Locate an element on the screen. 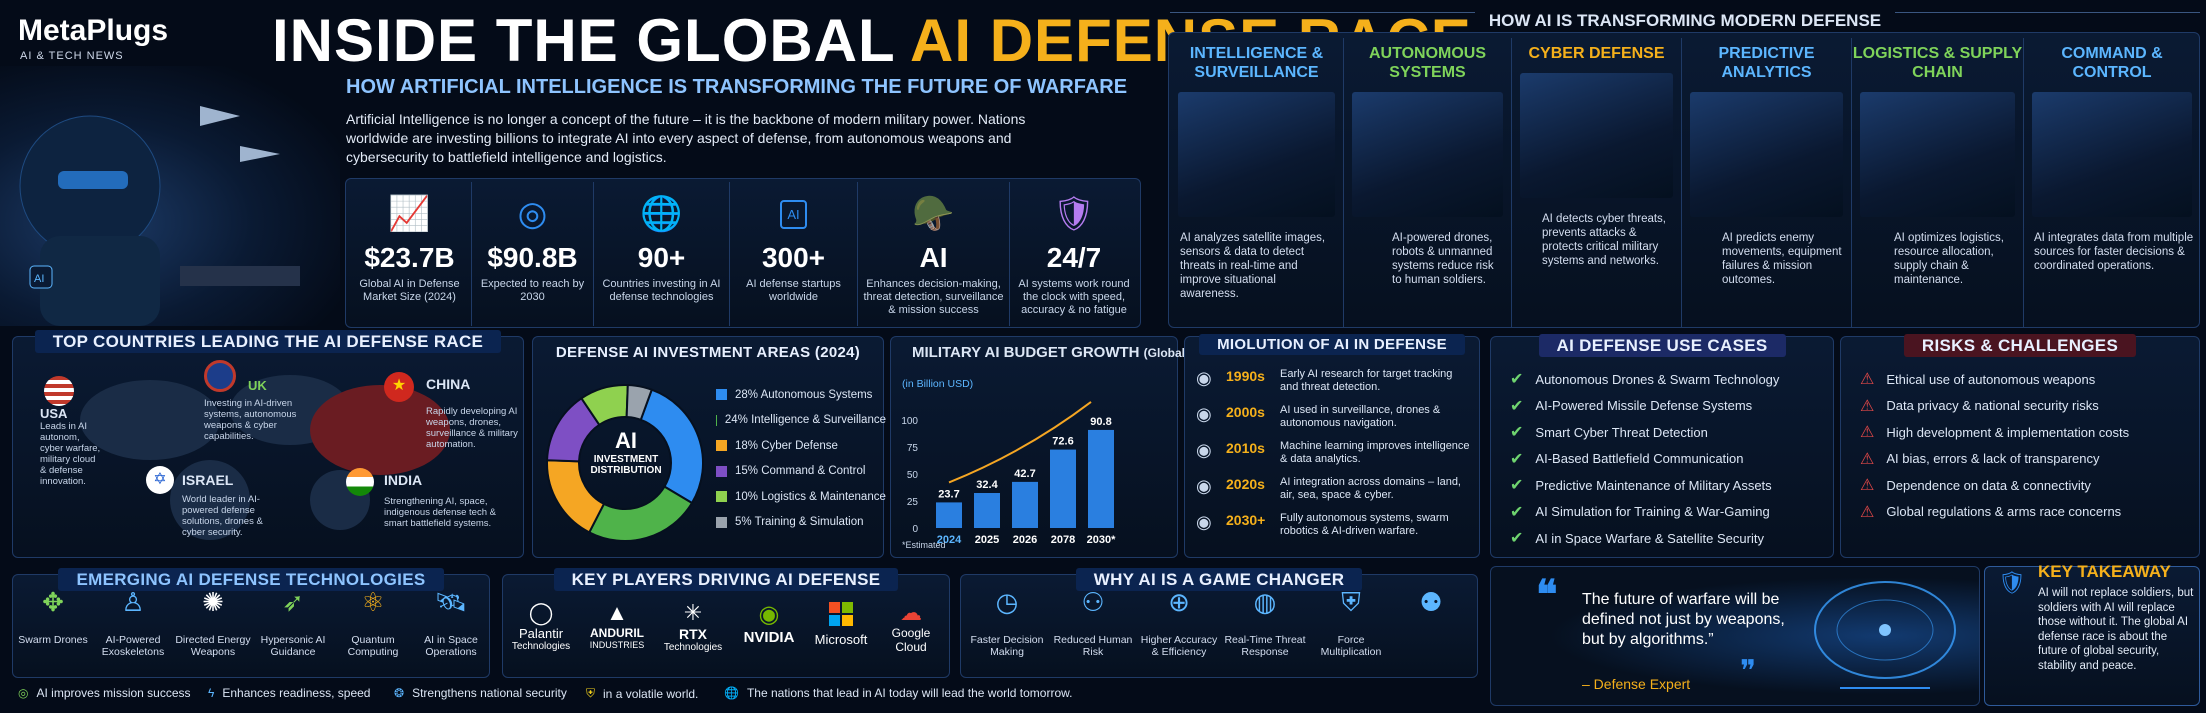  gc-extra: ⚉ is located at coordinates (1431, 610).